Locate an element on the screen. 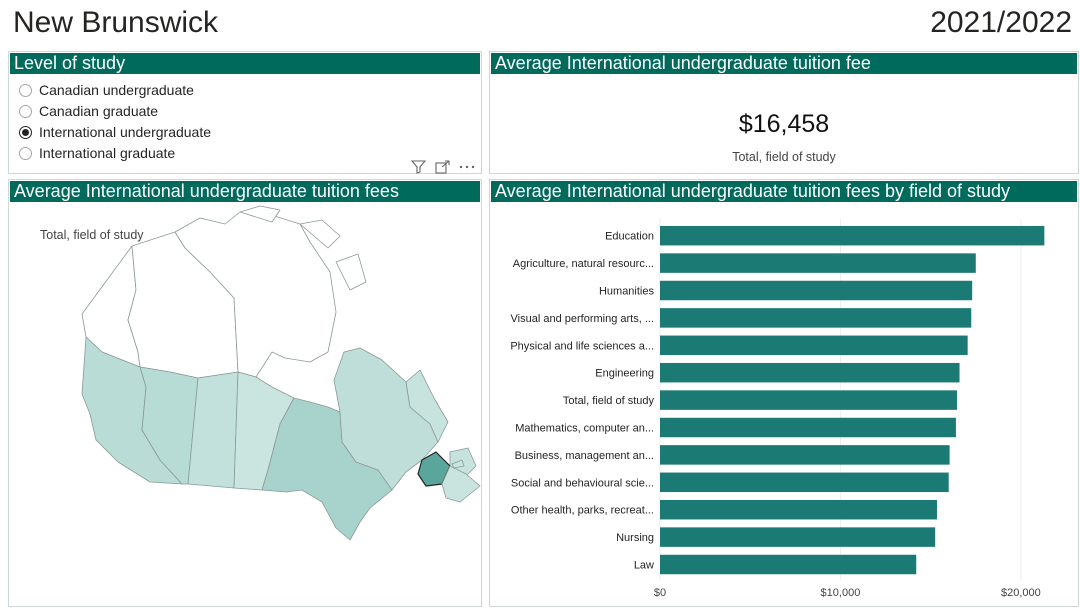  map-region-alberta is located at coordinates (169, 425).